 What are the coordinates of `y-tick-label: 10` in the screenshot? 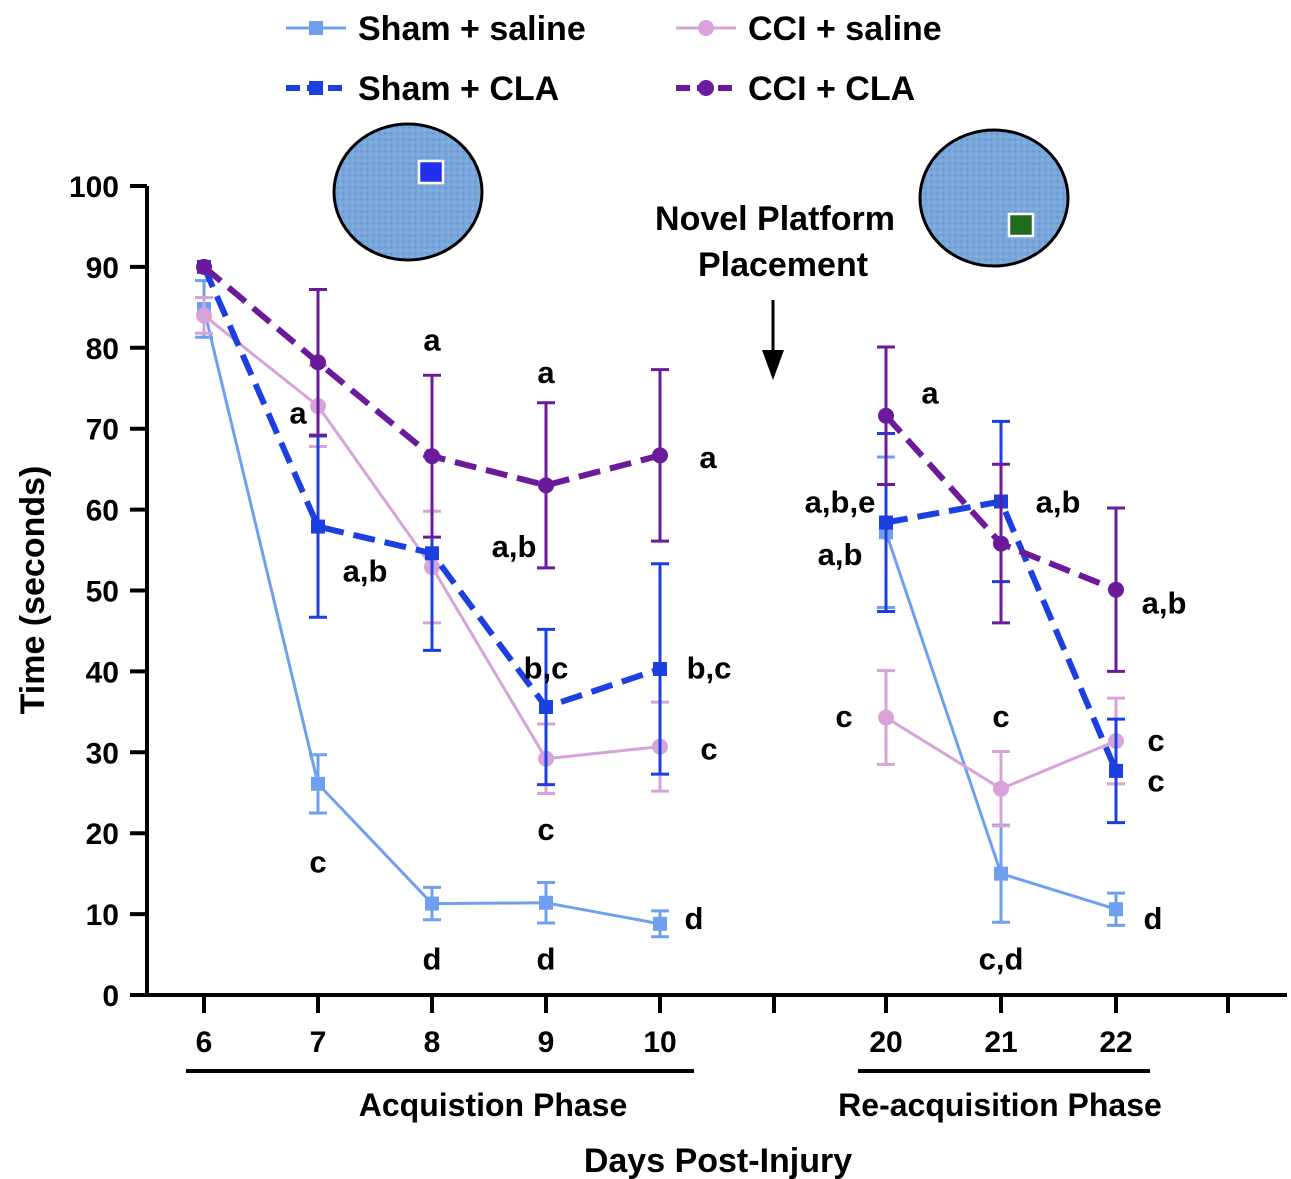 It's located at (102, 915).